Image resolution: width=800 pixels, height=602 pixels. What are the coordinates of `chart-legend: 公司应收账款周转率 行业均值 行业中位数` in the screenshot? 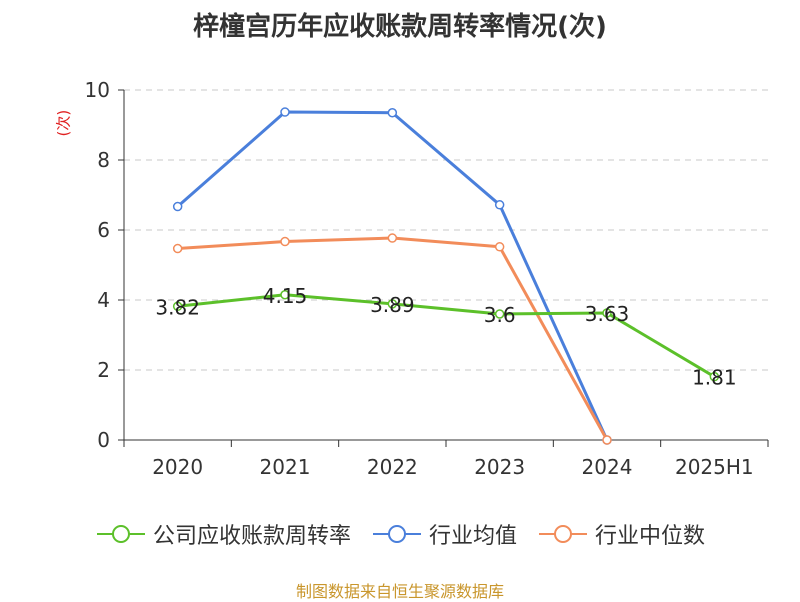 It's located at (400, 534).